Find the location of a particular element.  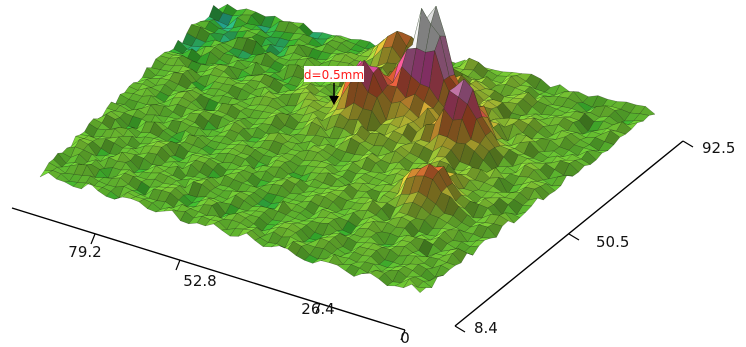

x-tick-label: 52.8 is located at coordinates (199, 281).